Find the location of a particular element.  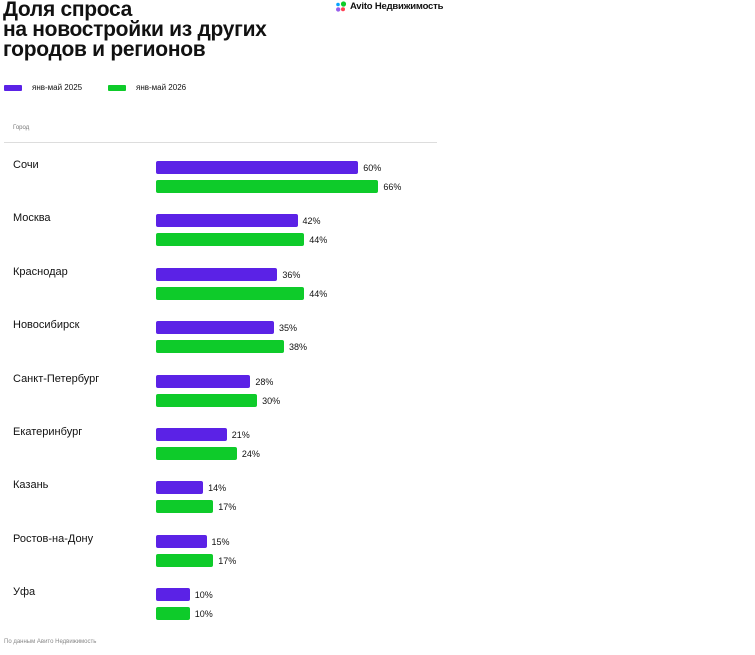

legend-item-2026: янв-май 2026 is located at coordinates (148, 87).